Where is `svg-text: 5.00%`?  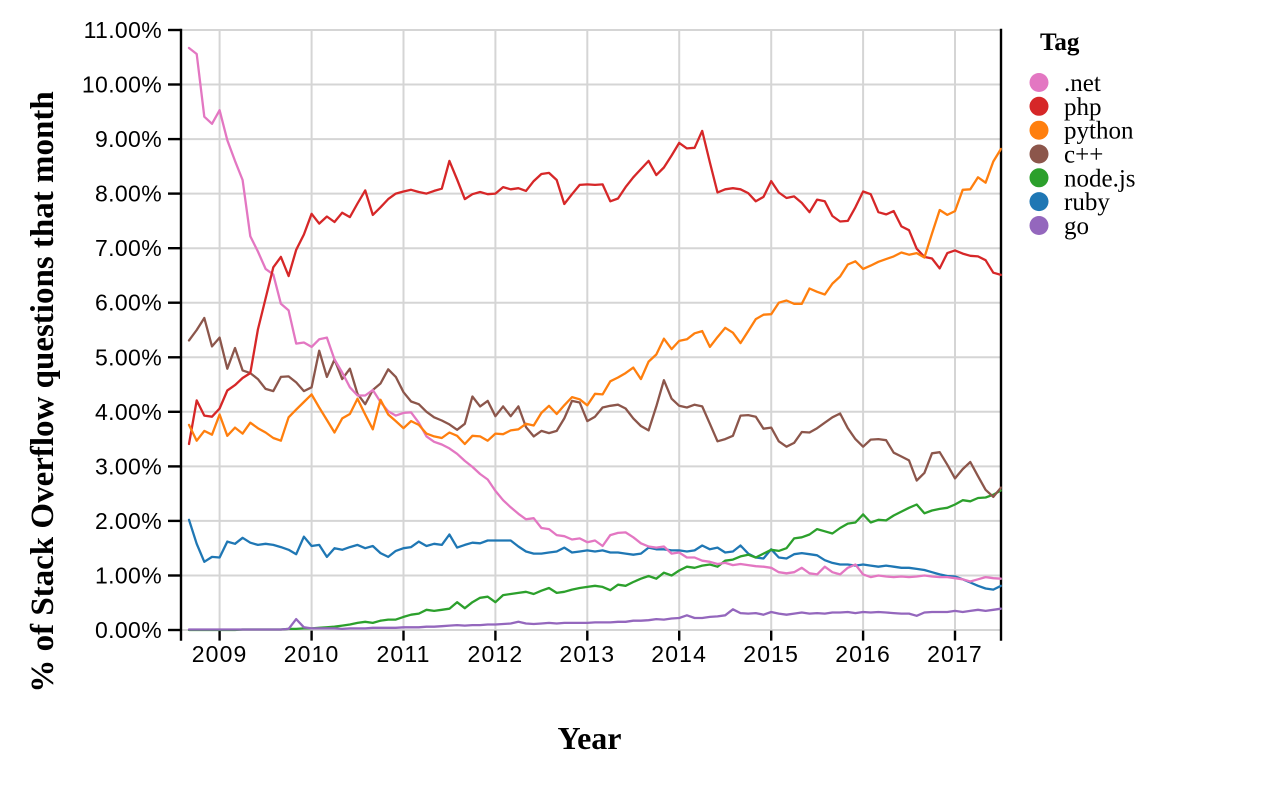
svg-text: 5.00% is located at coordinates (128, 357).